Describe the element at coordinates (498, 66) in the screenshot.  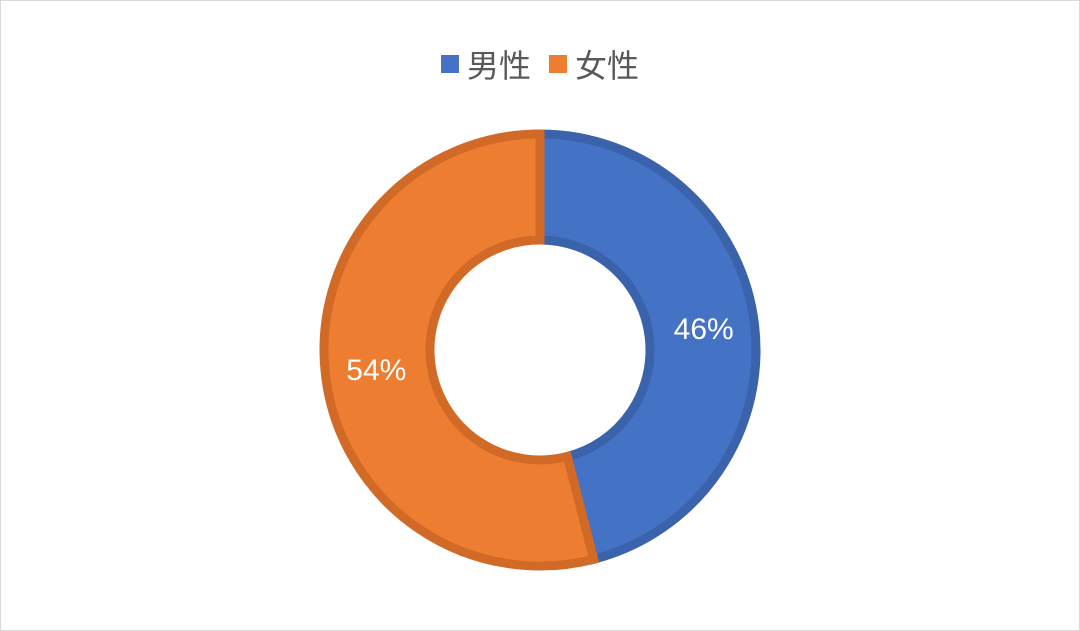
I see `legend-label-male: 男性` at that location.